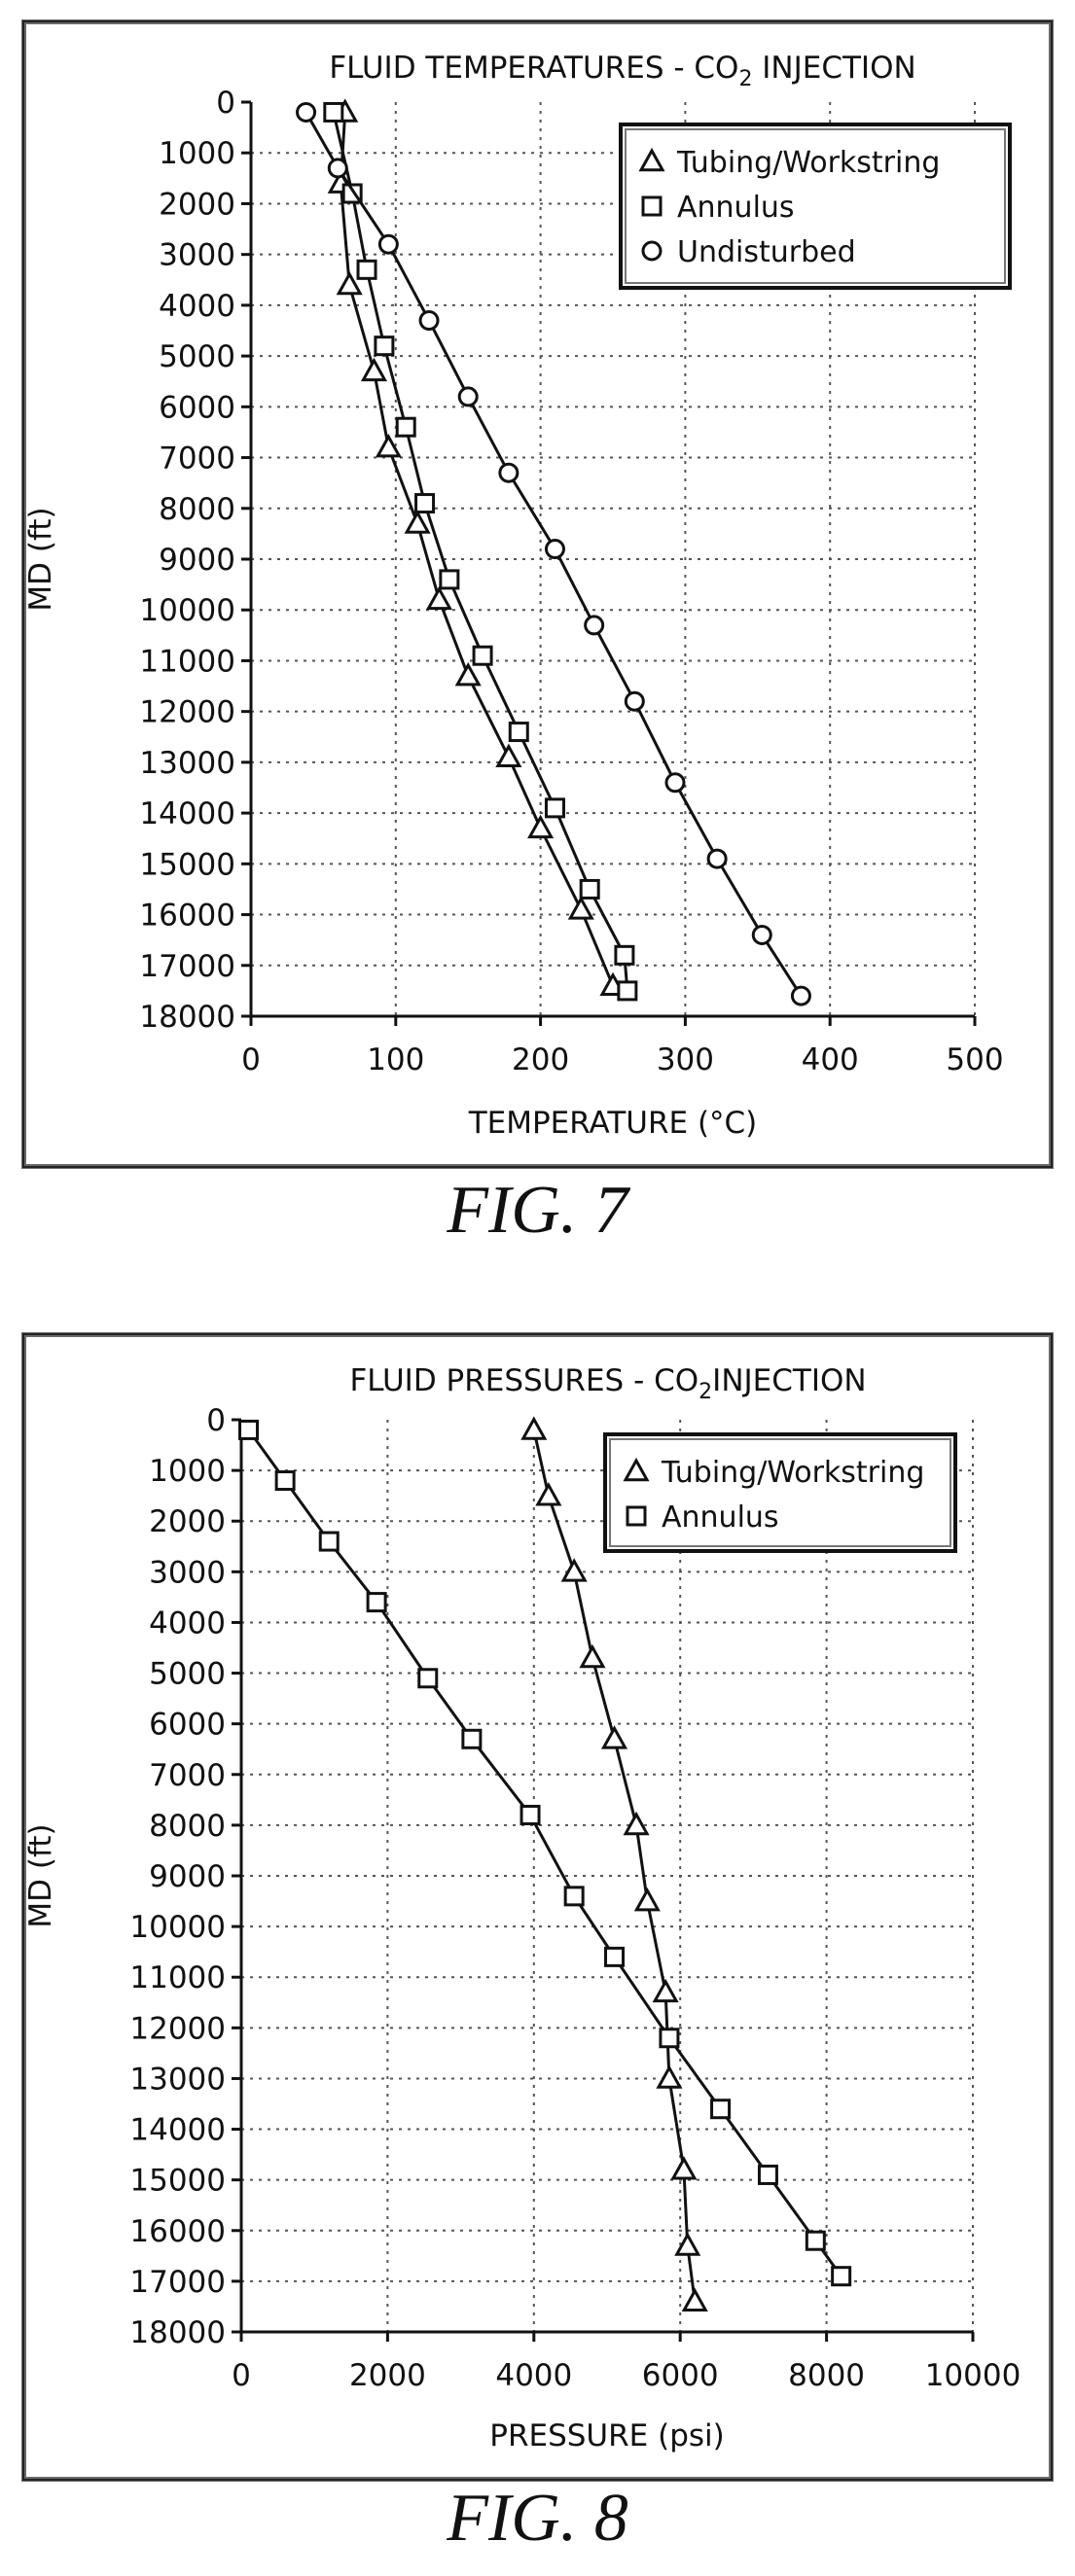 The height and width of the screenshot is (2576, 1075). I want to click on press-x-tick-label: 6000, so click(680, 2375).